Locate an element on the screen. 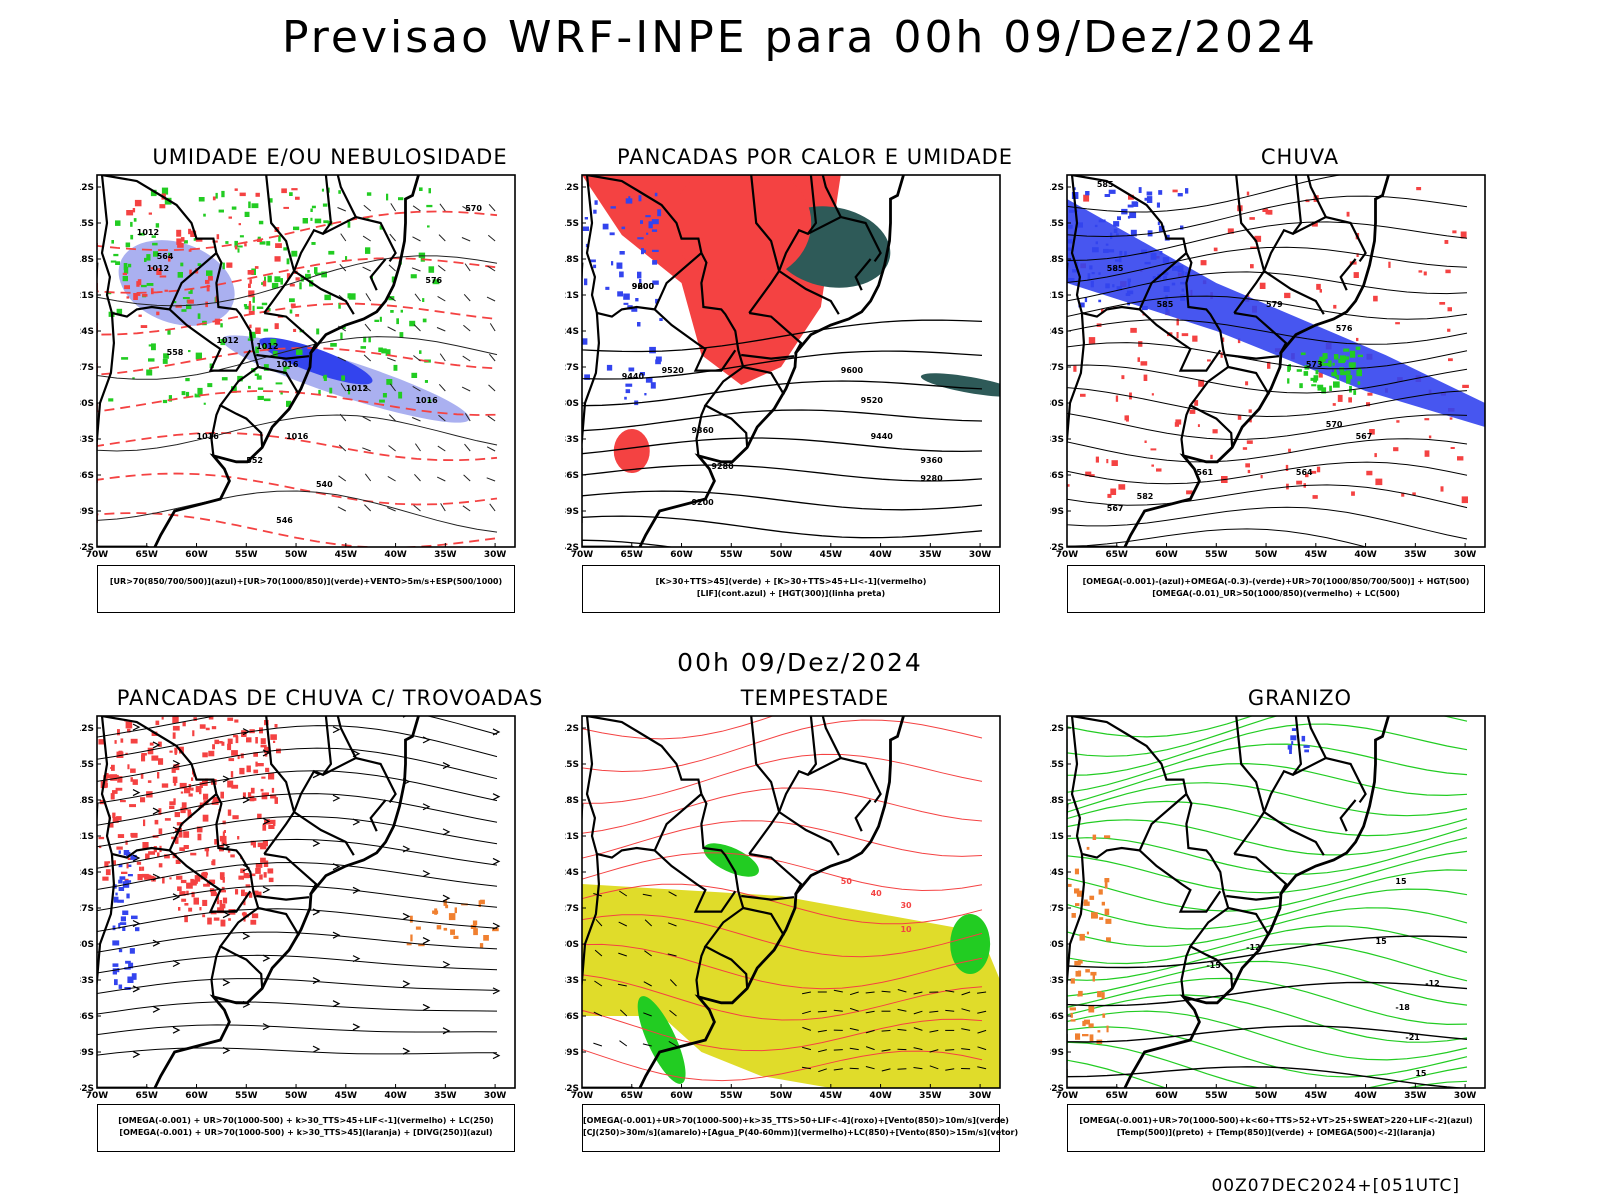  lat-tick-label: 12S is located at coordinates (1057, 729).